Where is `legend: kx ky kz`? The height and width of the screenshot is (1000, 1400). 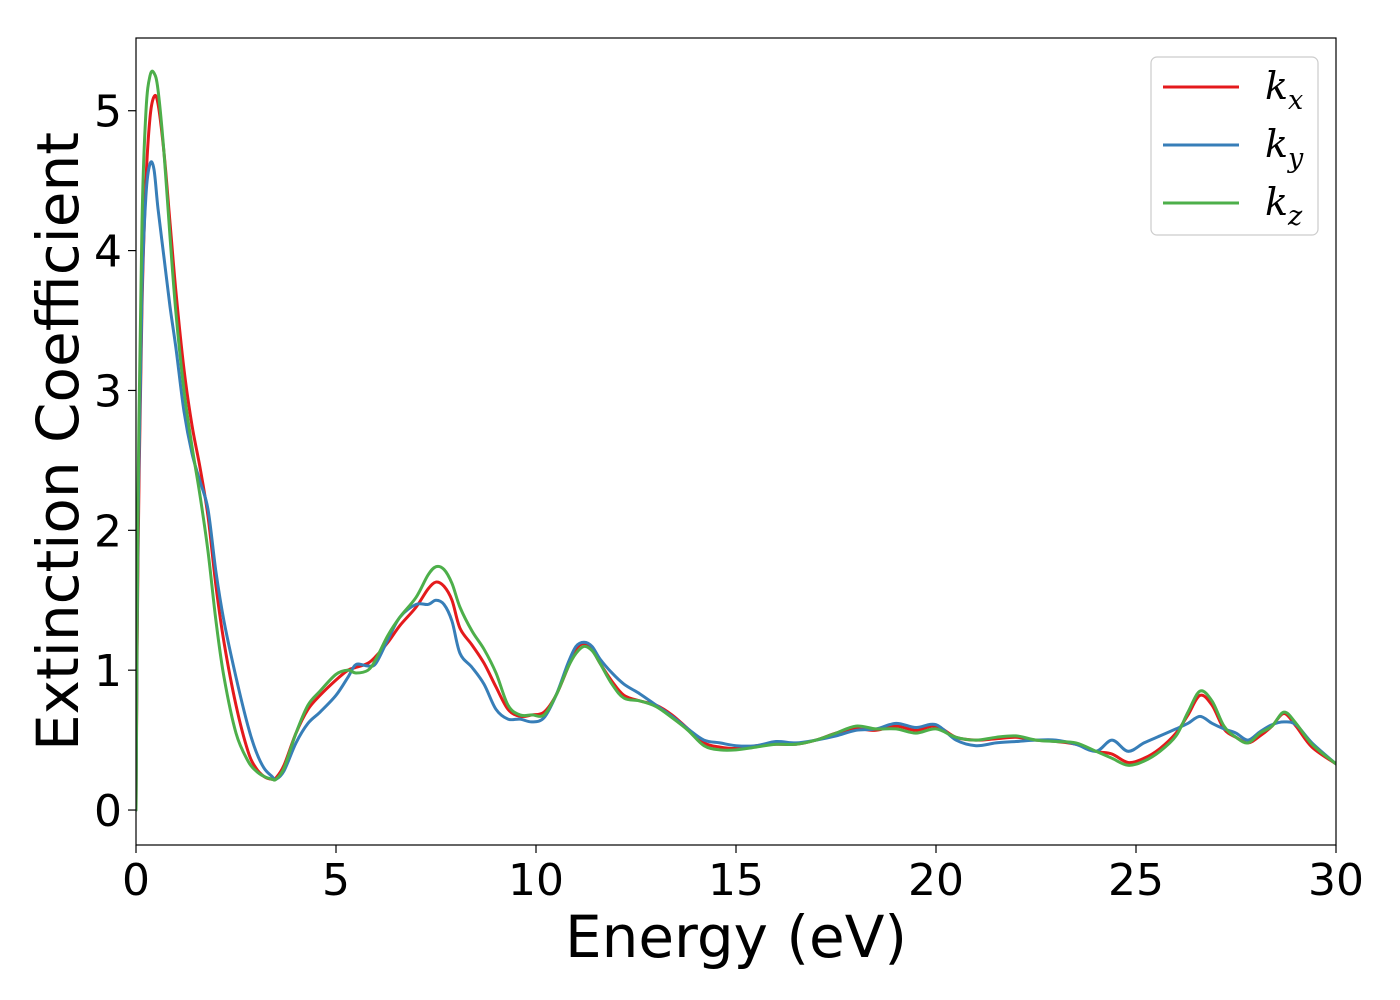 legend: kx ky kz is located at coordinates (1234, 146).